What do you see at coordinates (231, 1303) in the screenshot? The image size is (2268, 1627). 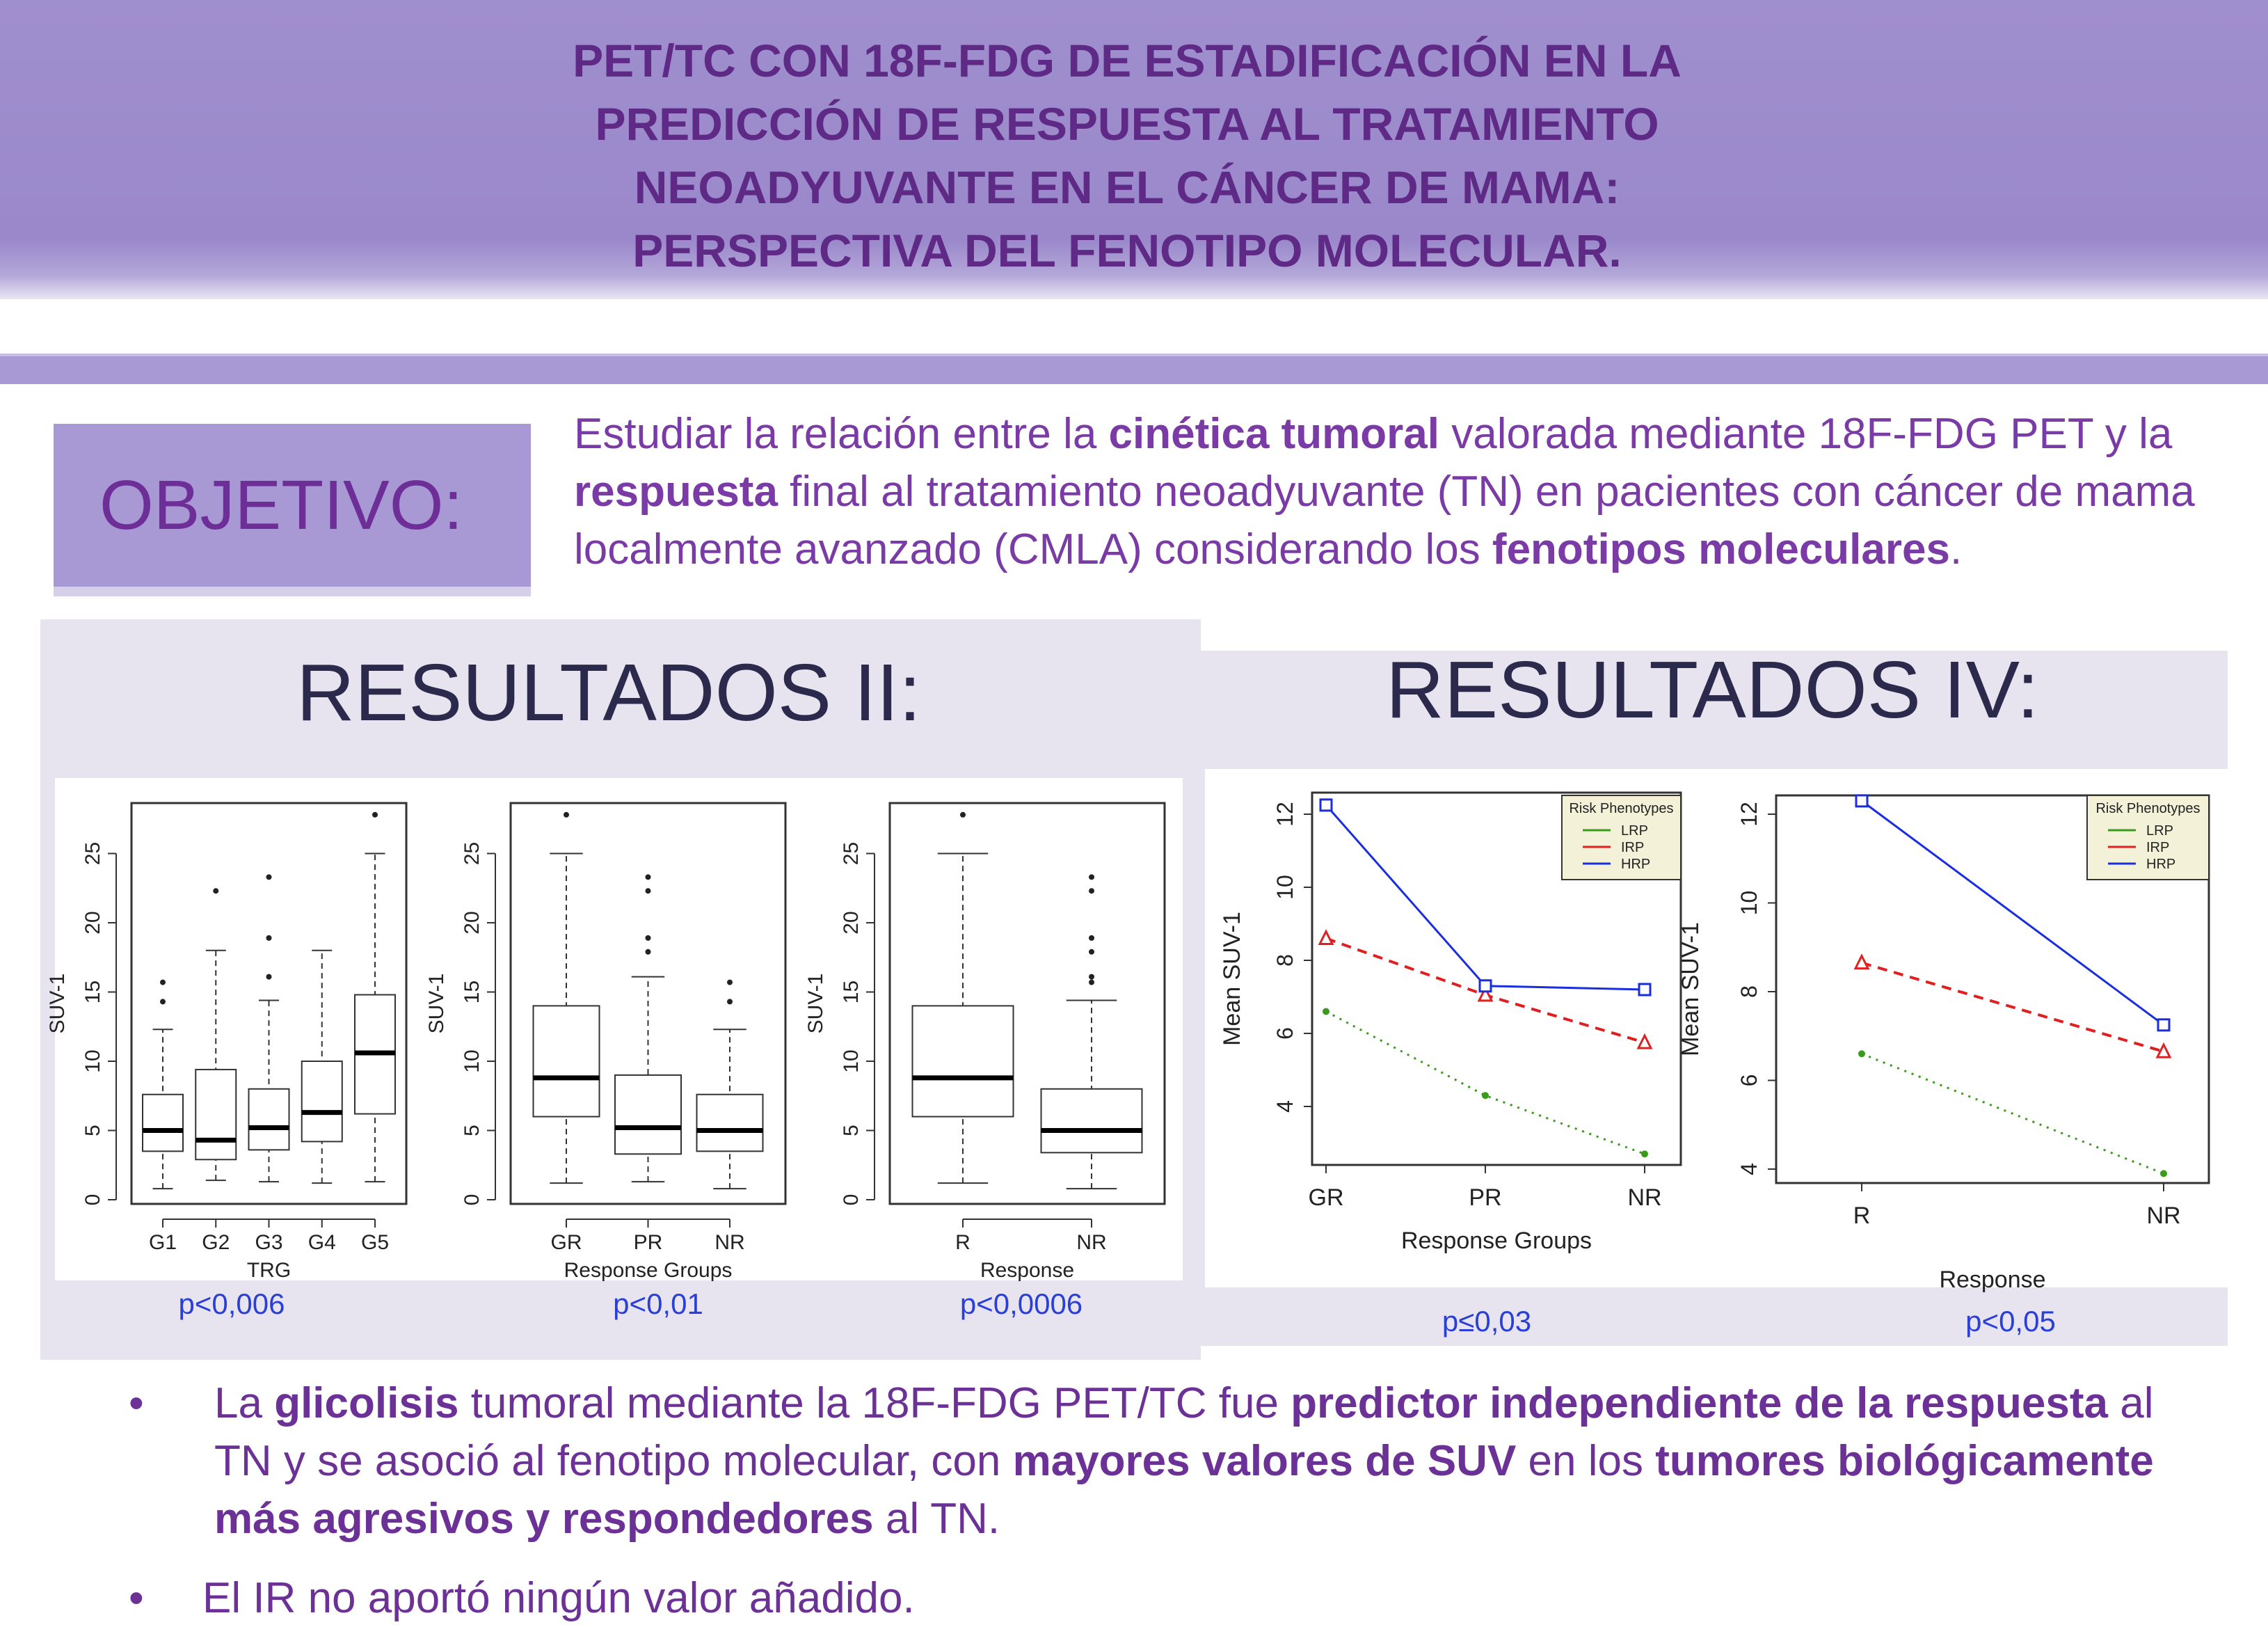 I see `p-value: p<0,006` at bounding box center [231, 1303].